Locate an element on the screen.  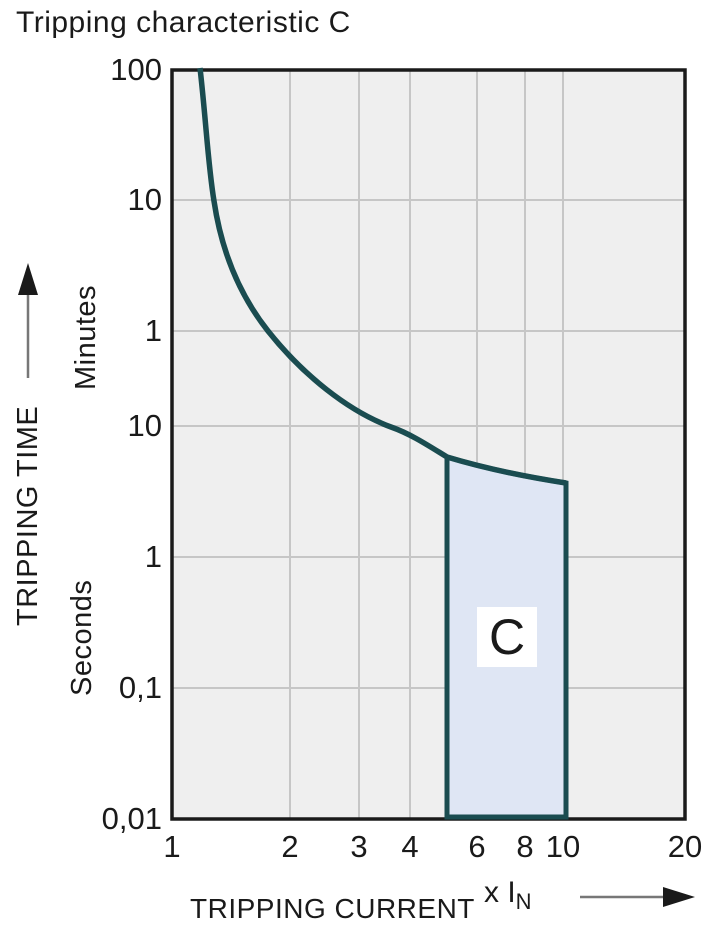
chart-title: Tripping characteristic C is located at coordinates (183, 22).